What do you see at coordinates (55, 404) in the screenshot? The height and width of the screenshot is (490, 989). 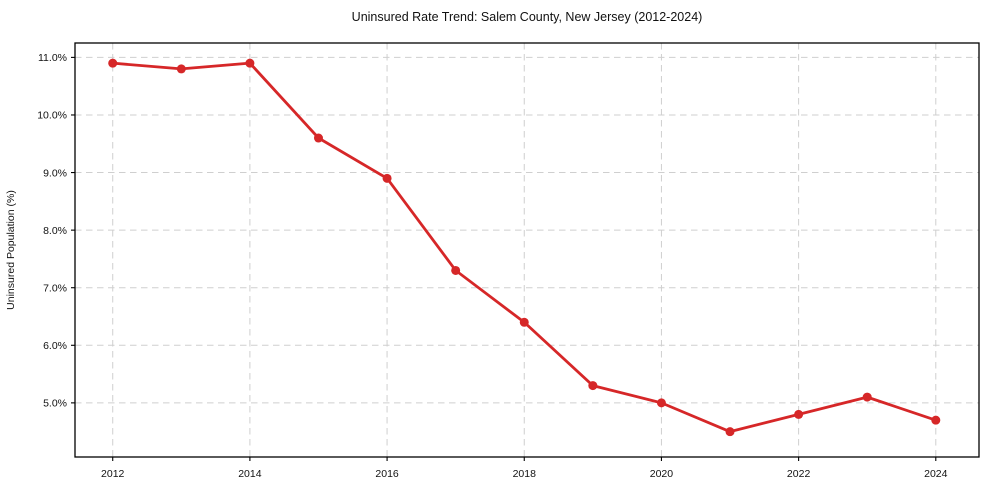 I see `y-tick-label: 5.0%` at bounding box center [55, 404].